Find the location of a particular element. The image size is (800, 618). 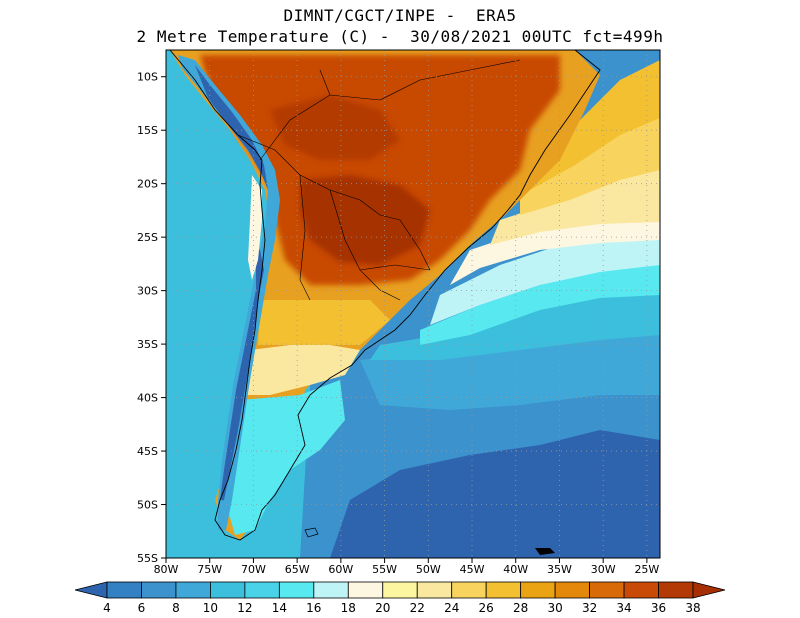

colorbar is located at coordinates (400, 590).